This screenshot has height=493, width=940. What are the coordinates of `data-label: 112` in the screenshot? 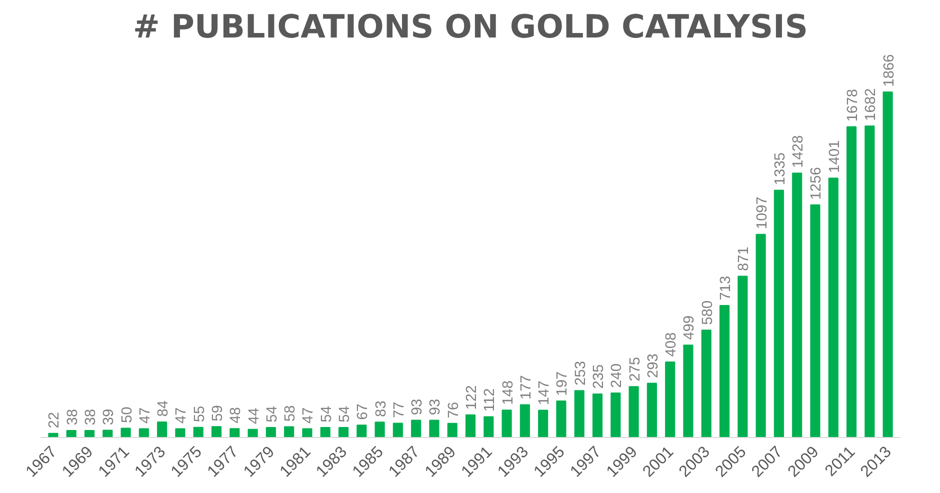 It's located at (490, 400).